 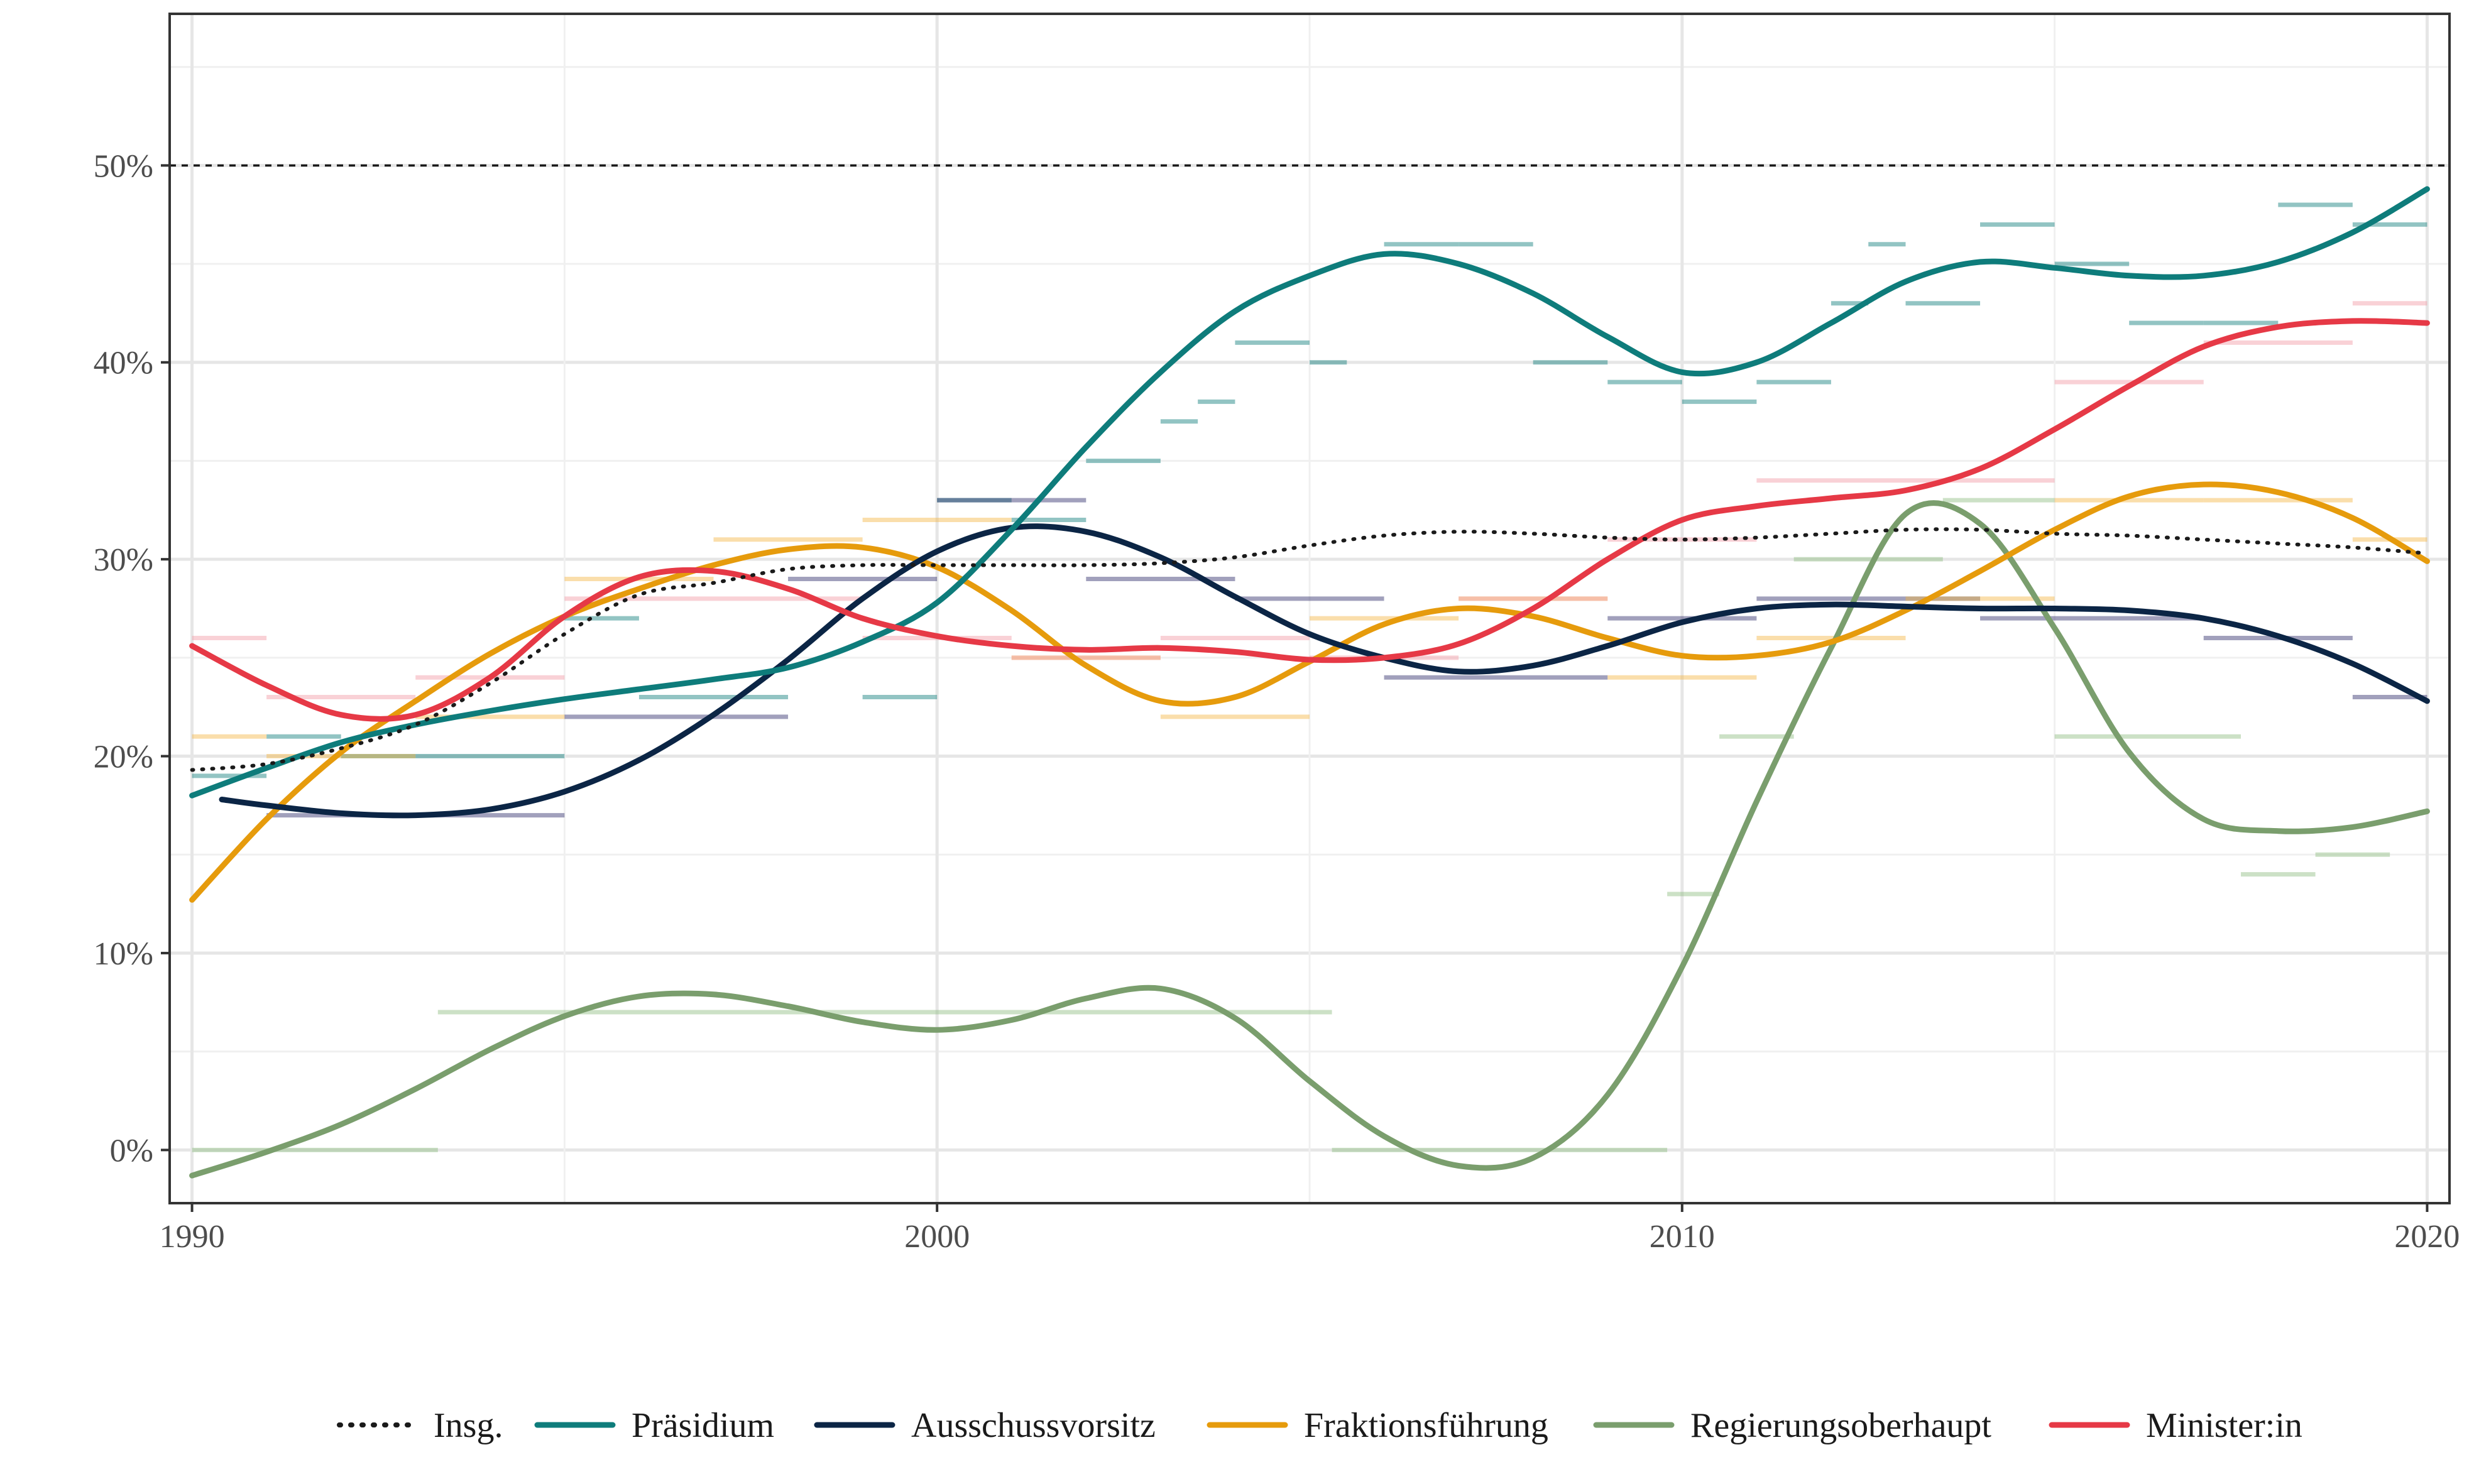 I want to click on y-tick-label: 50%, so click(x=123, y=166).